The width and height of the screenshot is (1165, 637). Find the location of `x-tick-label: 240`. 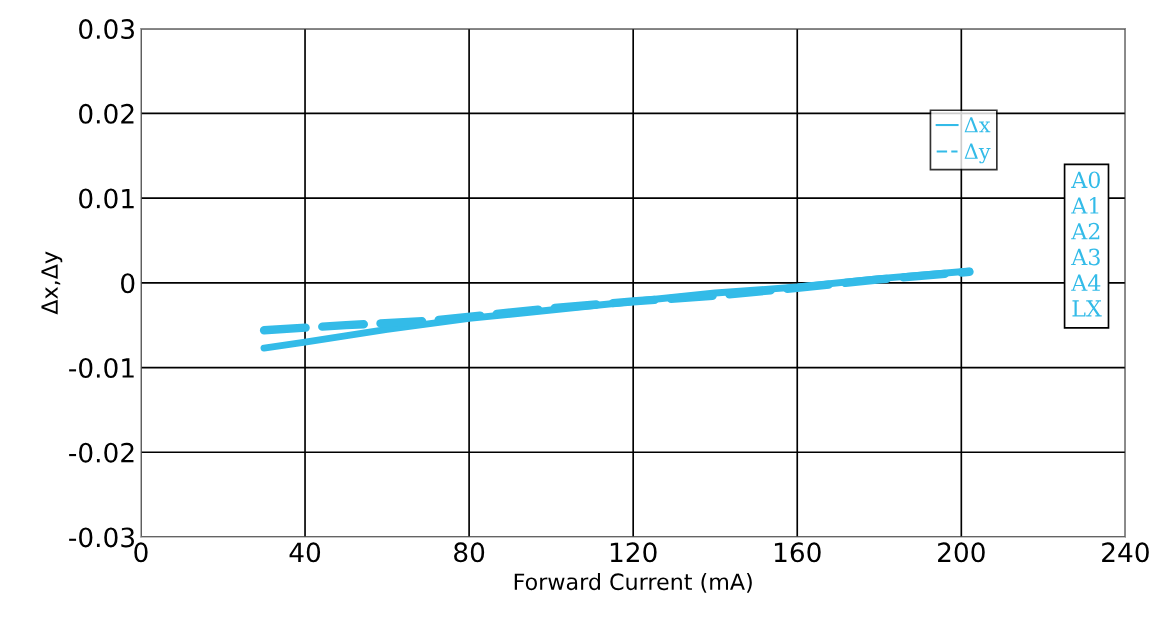

x-tick-label: 240 is located at coordinates (1125, 552).